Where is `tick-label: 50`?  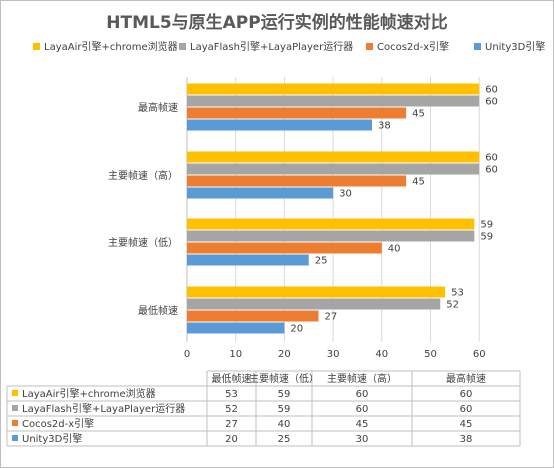 tick-label: 50 is located at coordinates (430, 354).